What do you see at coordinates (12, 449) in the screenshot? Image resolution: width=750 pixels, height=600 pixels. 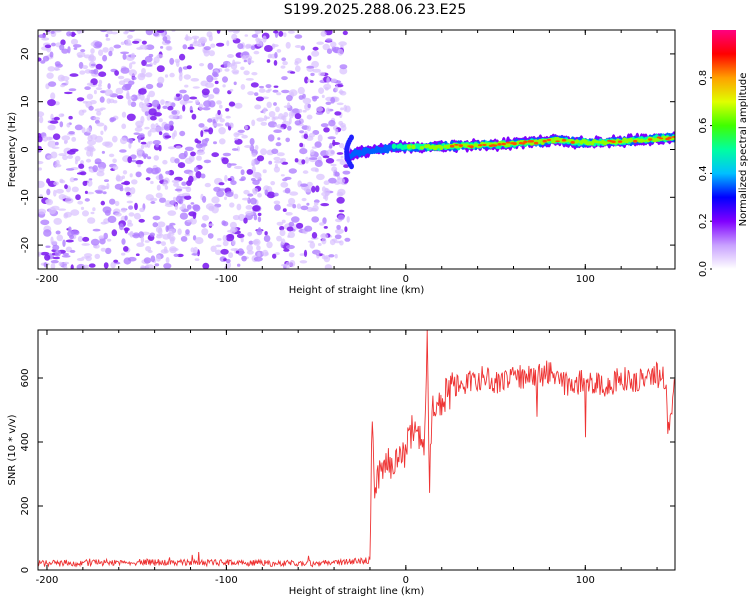 I see `snr-ylabel: SNR (10 * v/v)` at bounding box center [12, 449].